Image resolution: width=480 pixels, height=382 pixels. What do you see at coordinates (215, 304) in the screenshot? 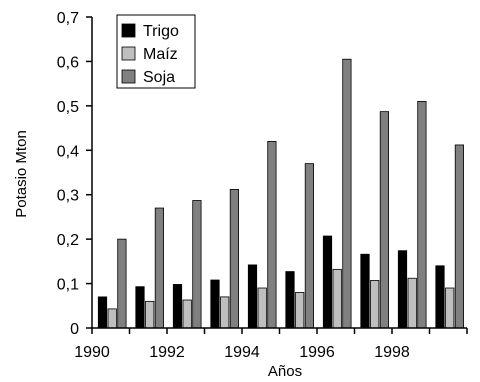
I see `bar-trigo-1993` at bounding box center [215, 304].